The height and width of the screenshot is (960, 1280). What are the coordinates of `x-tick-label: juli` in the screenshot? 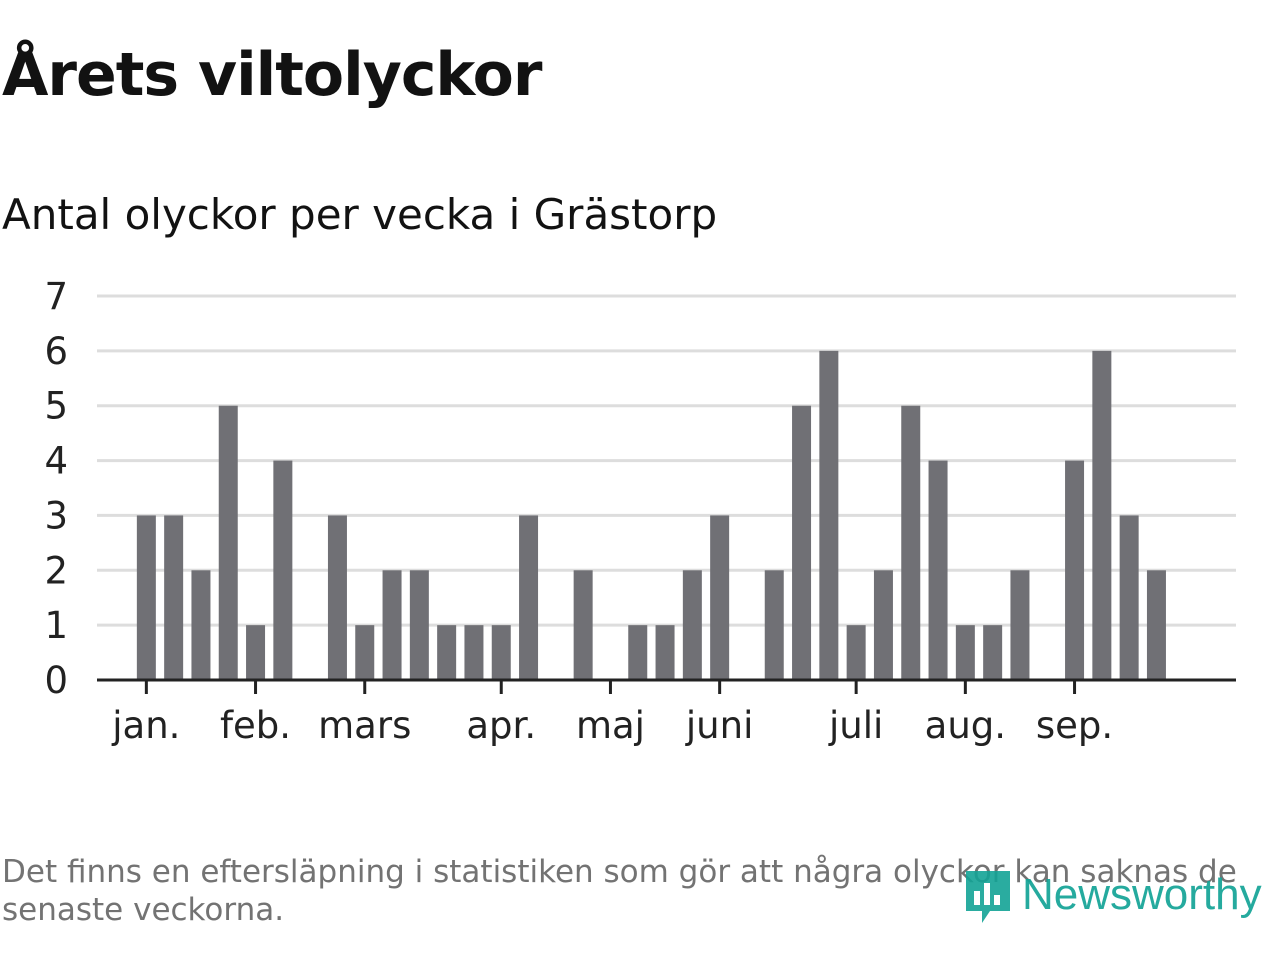 It's located at (855, 725).